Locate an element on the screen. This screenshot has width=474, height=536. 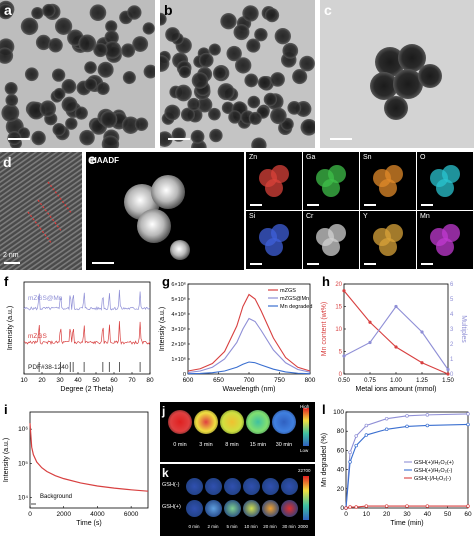
x-tick-label: 0 is located at coordinates (30, 514).